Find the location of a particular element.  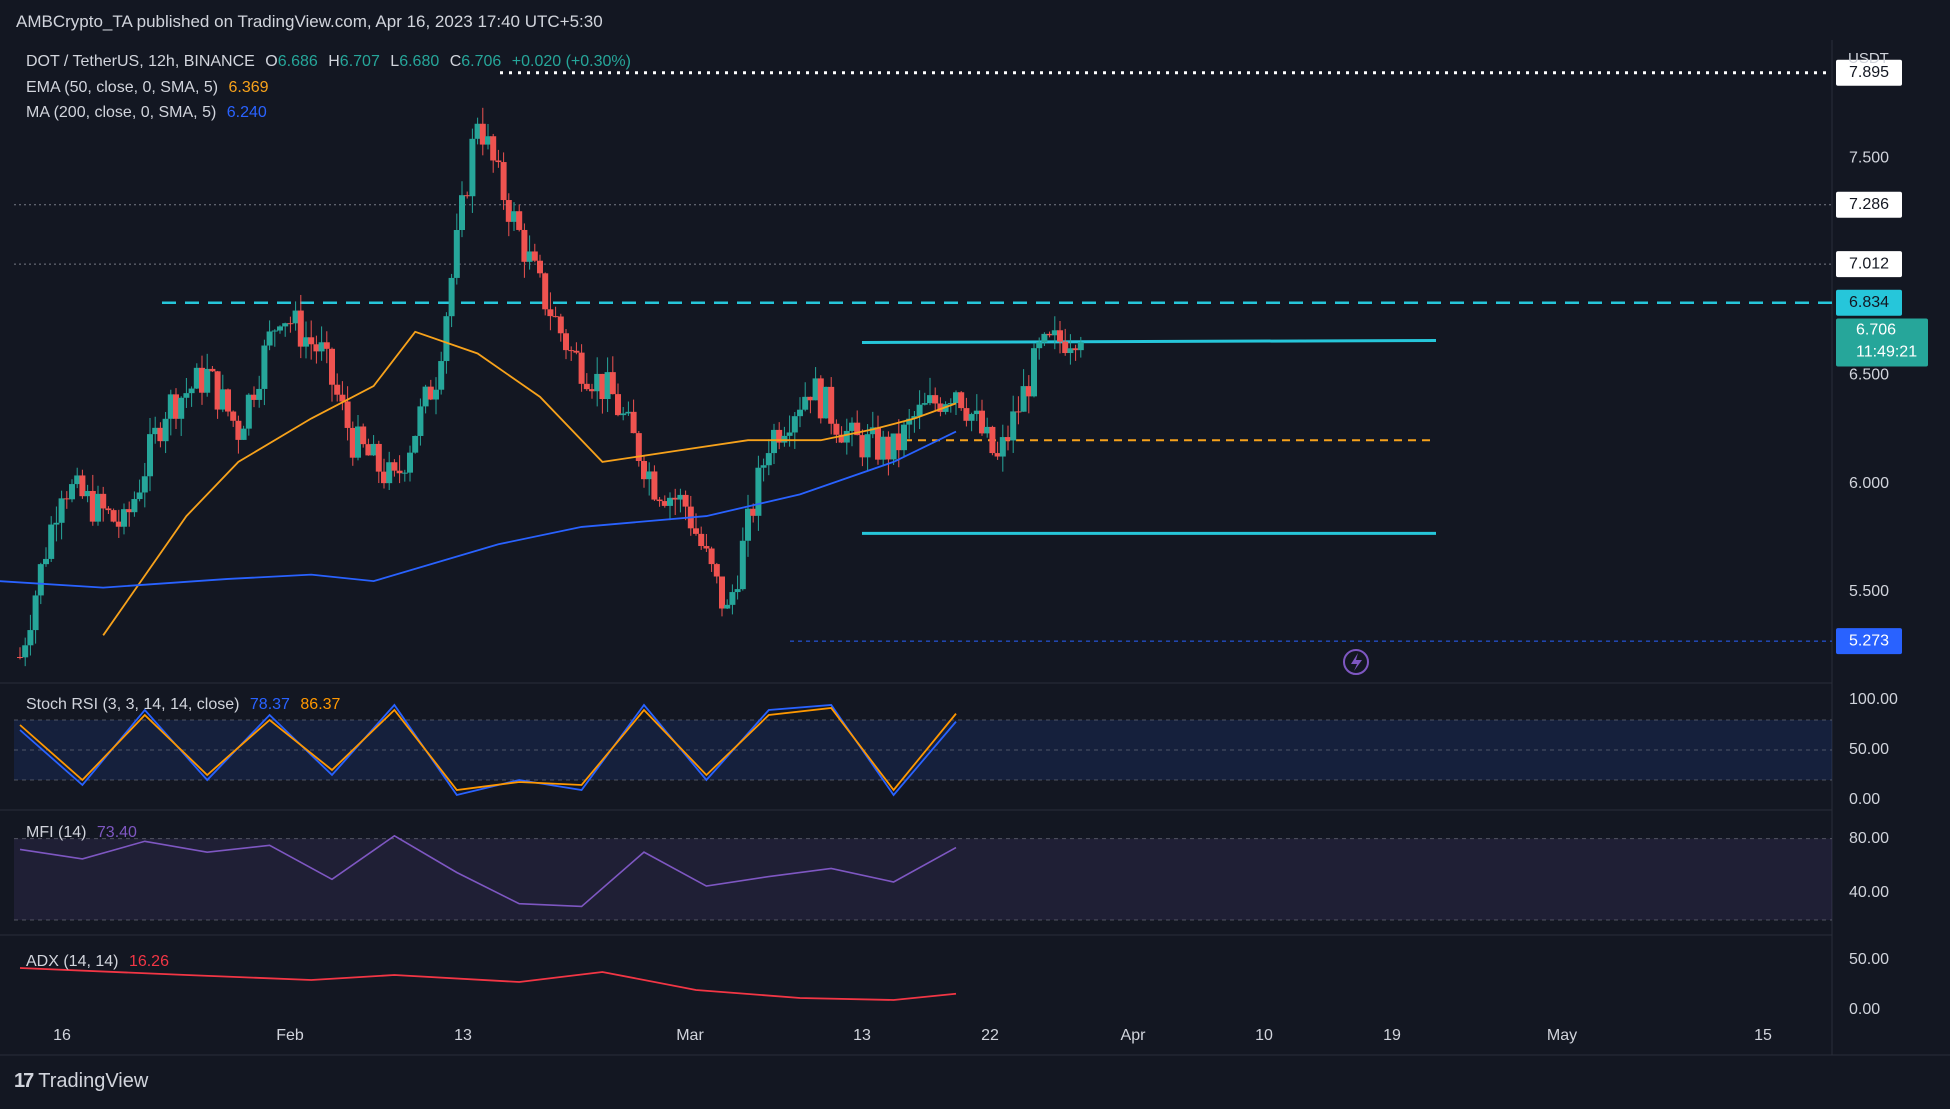

price-tag-7286-bg is located at coordinates (1869, 204).